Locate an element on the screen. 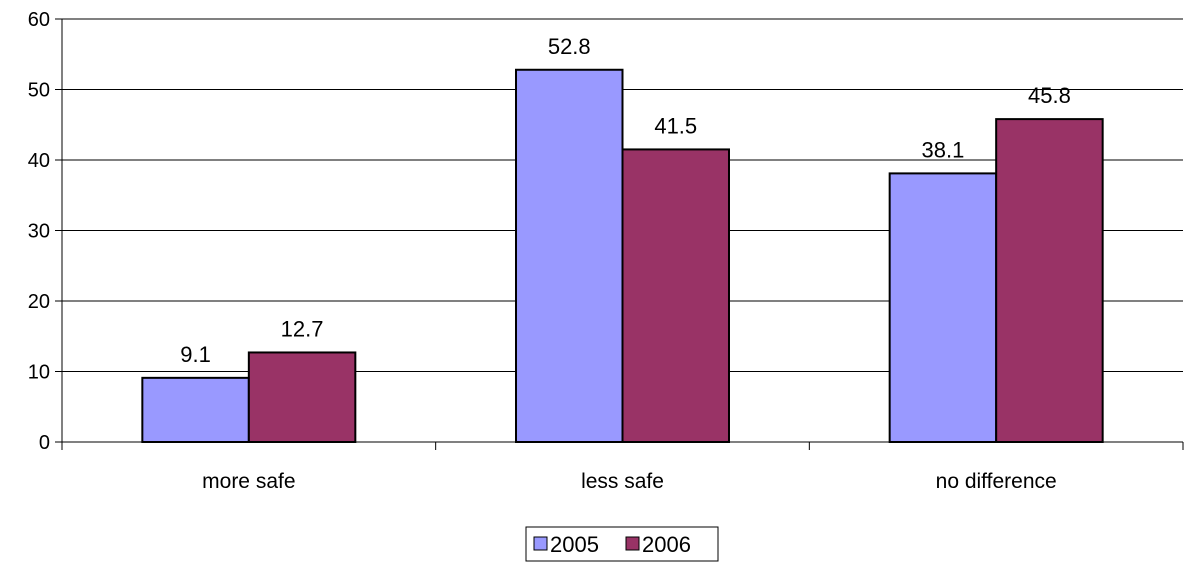 The image size is (1185, 562). data-label: 38.1 is located at coordinates (943, 149).